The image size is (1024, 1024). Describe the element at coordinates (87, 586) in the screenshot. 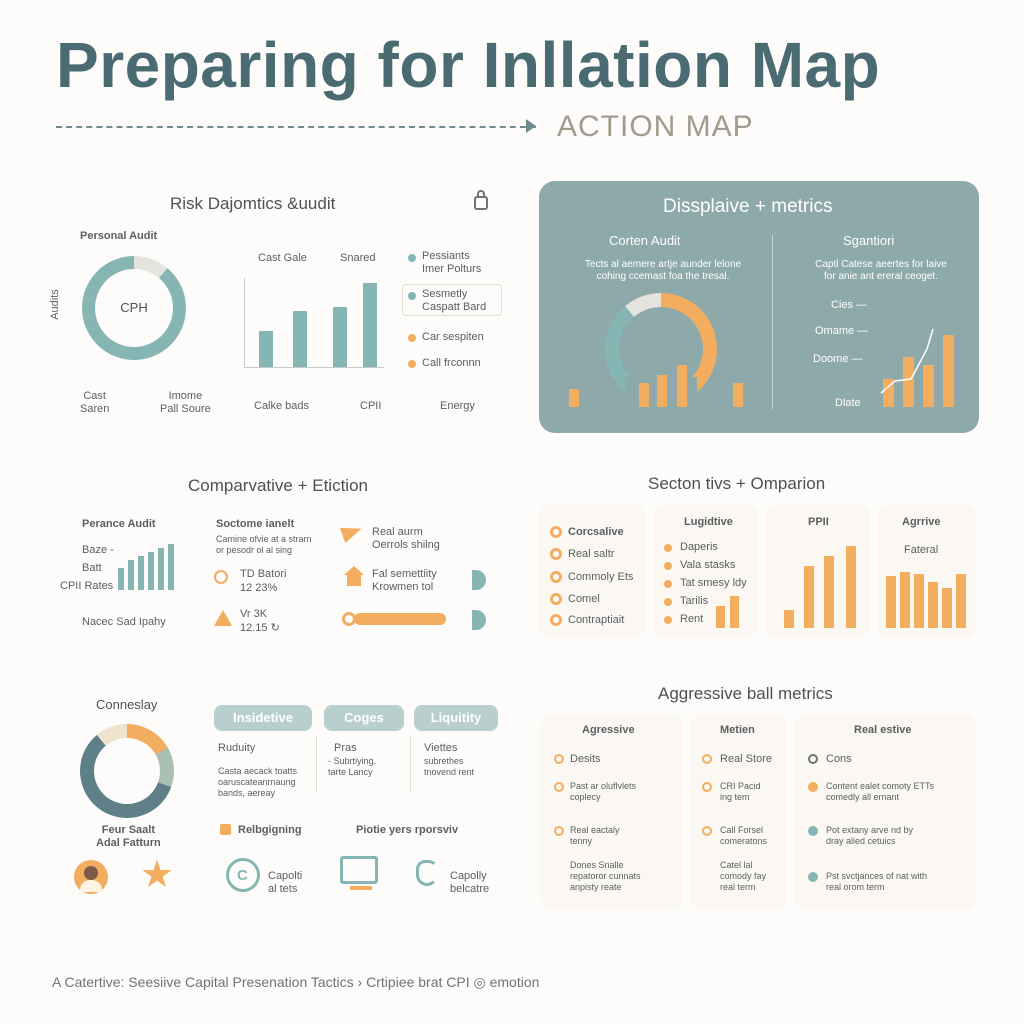

I see `cpii-rates-label: CPII Rates` at that location.